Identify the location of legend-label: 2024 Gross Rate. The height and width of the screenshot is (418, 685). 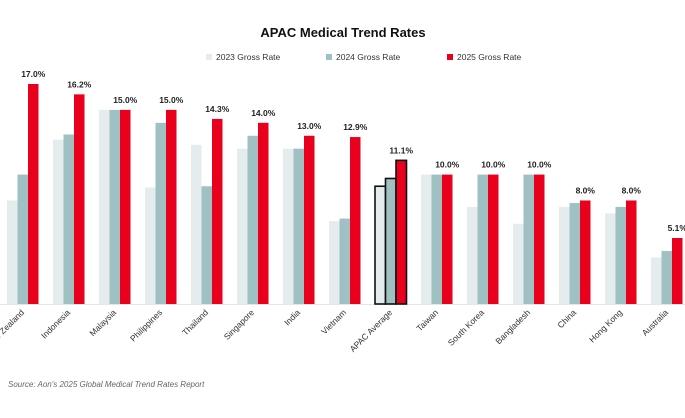
(368, 57).